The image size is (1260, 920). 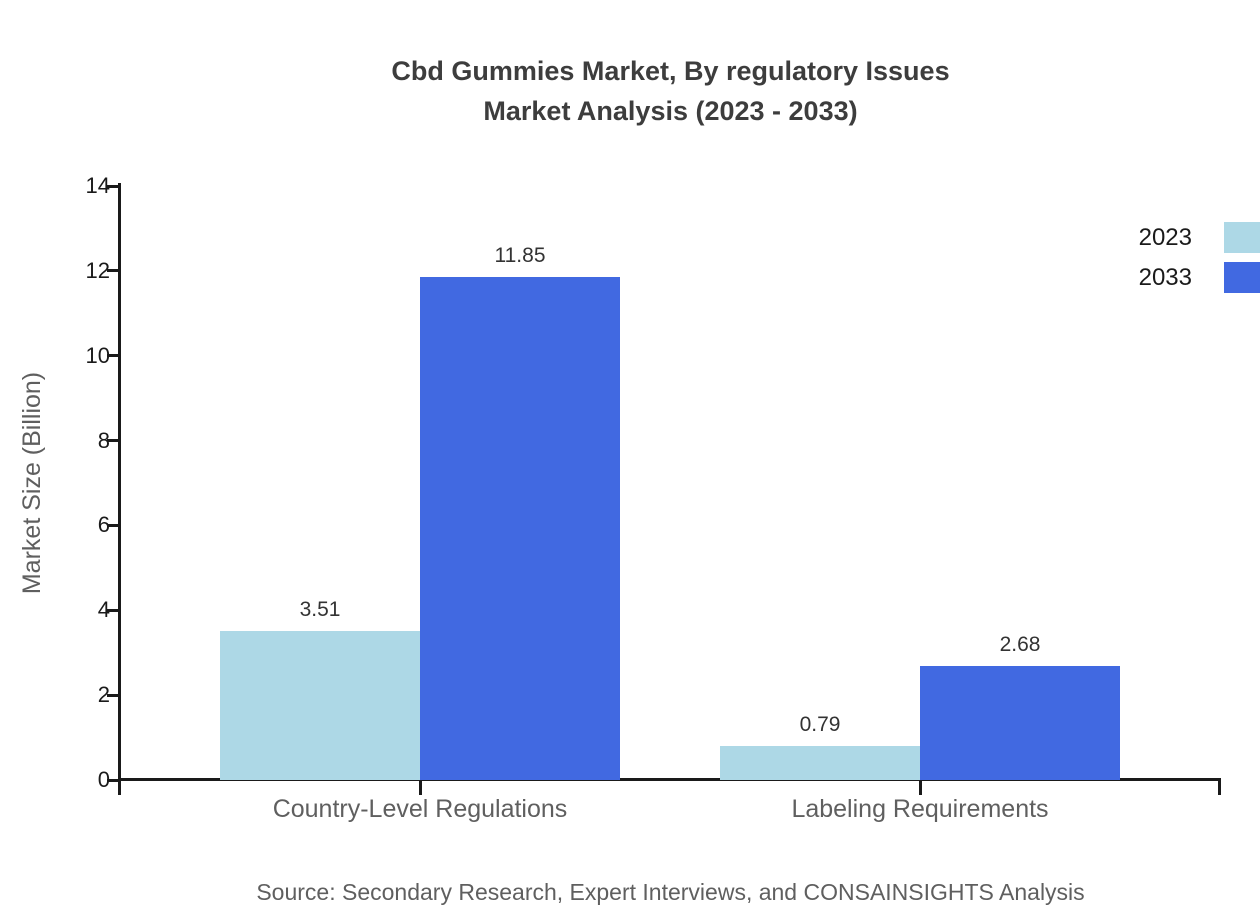 What do you see at coordinates (97, 185) in the screenshot?
I see `y-tick-label: 14` at bounding box center [97, 185].